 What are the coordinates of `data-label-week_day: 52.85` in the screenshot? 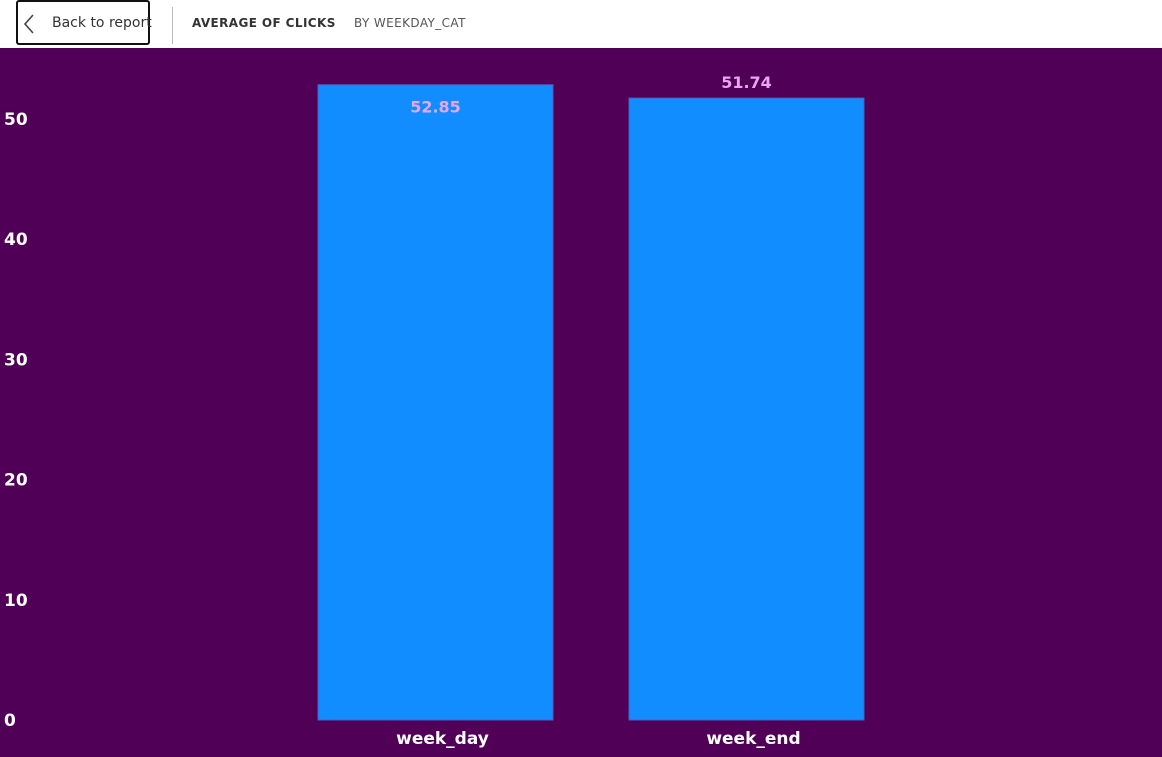 It's located at (435, 107).